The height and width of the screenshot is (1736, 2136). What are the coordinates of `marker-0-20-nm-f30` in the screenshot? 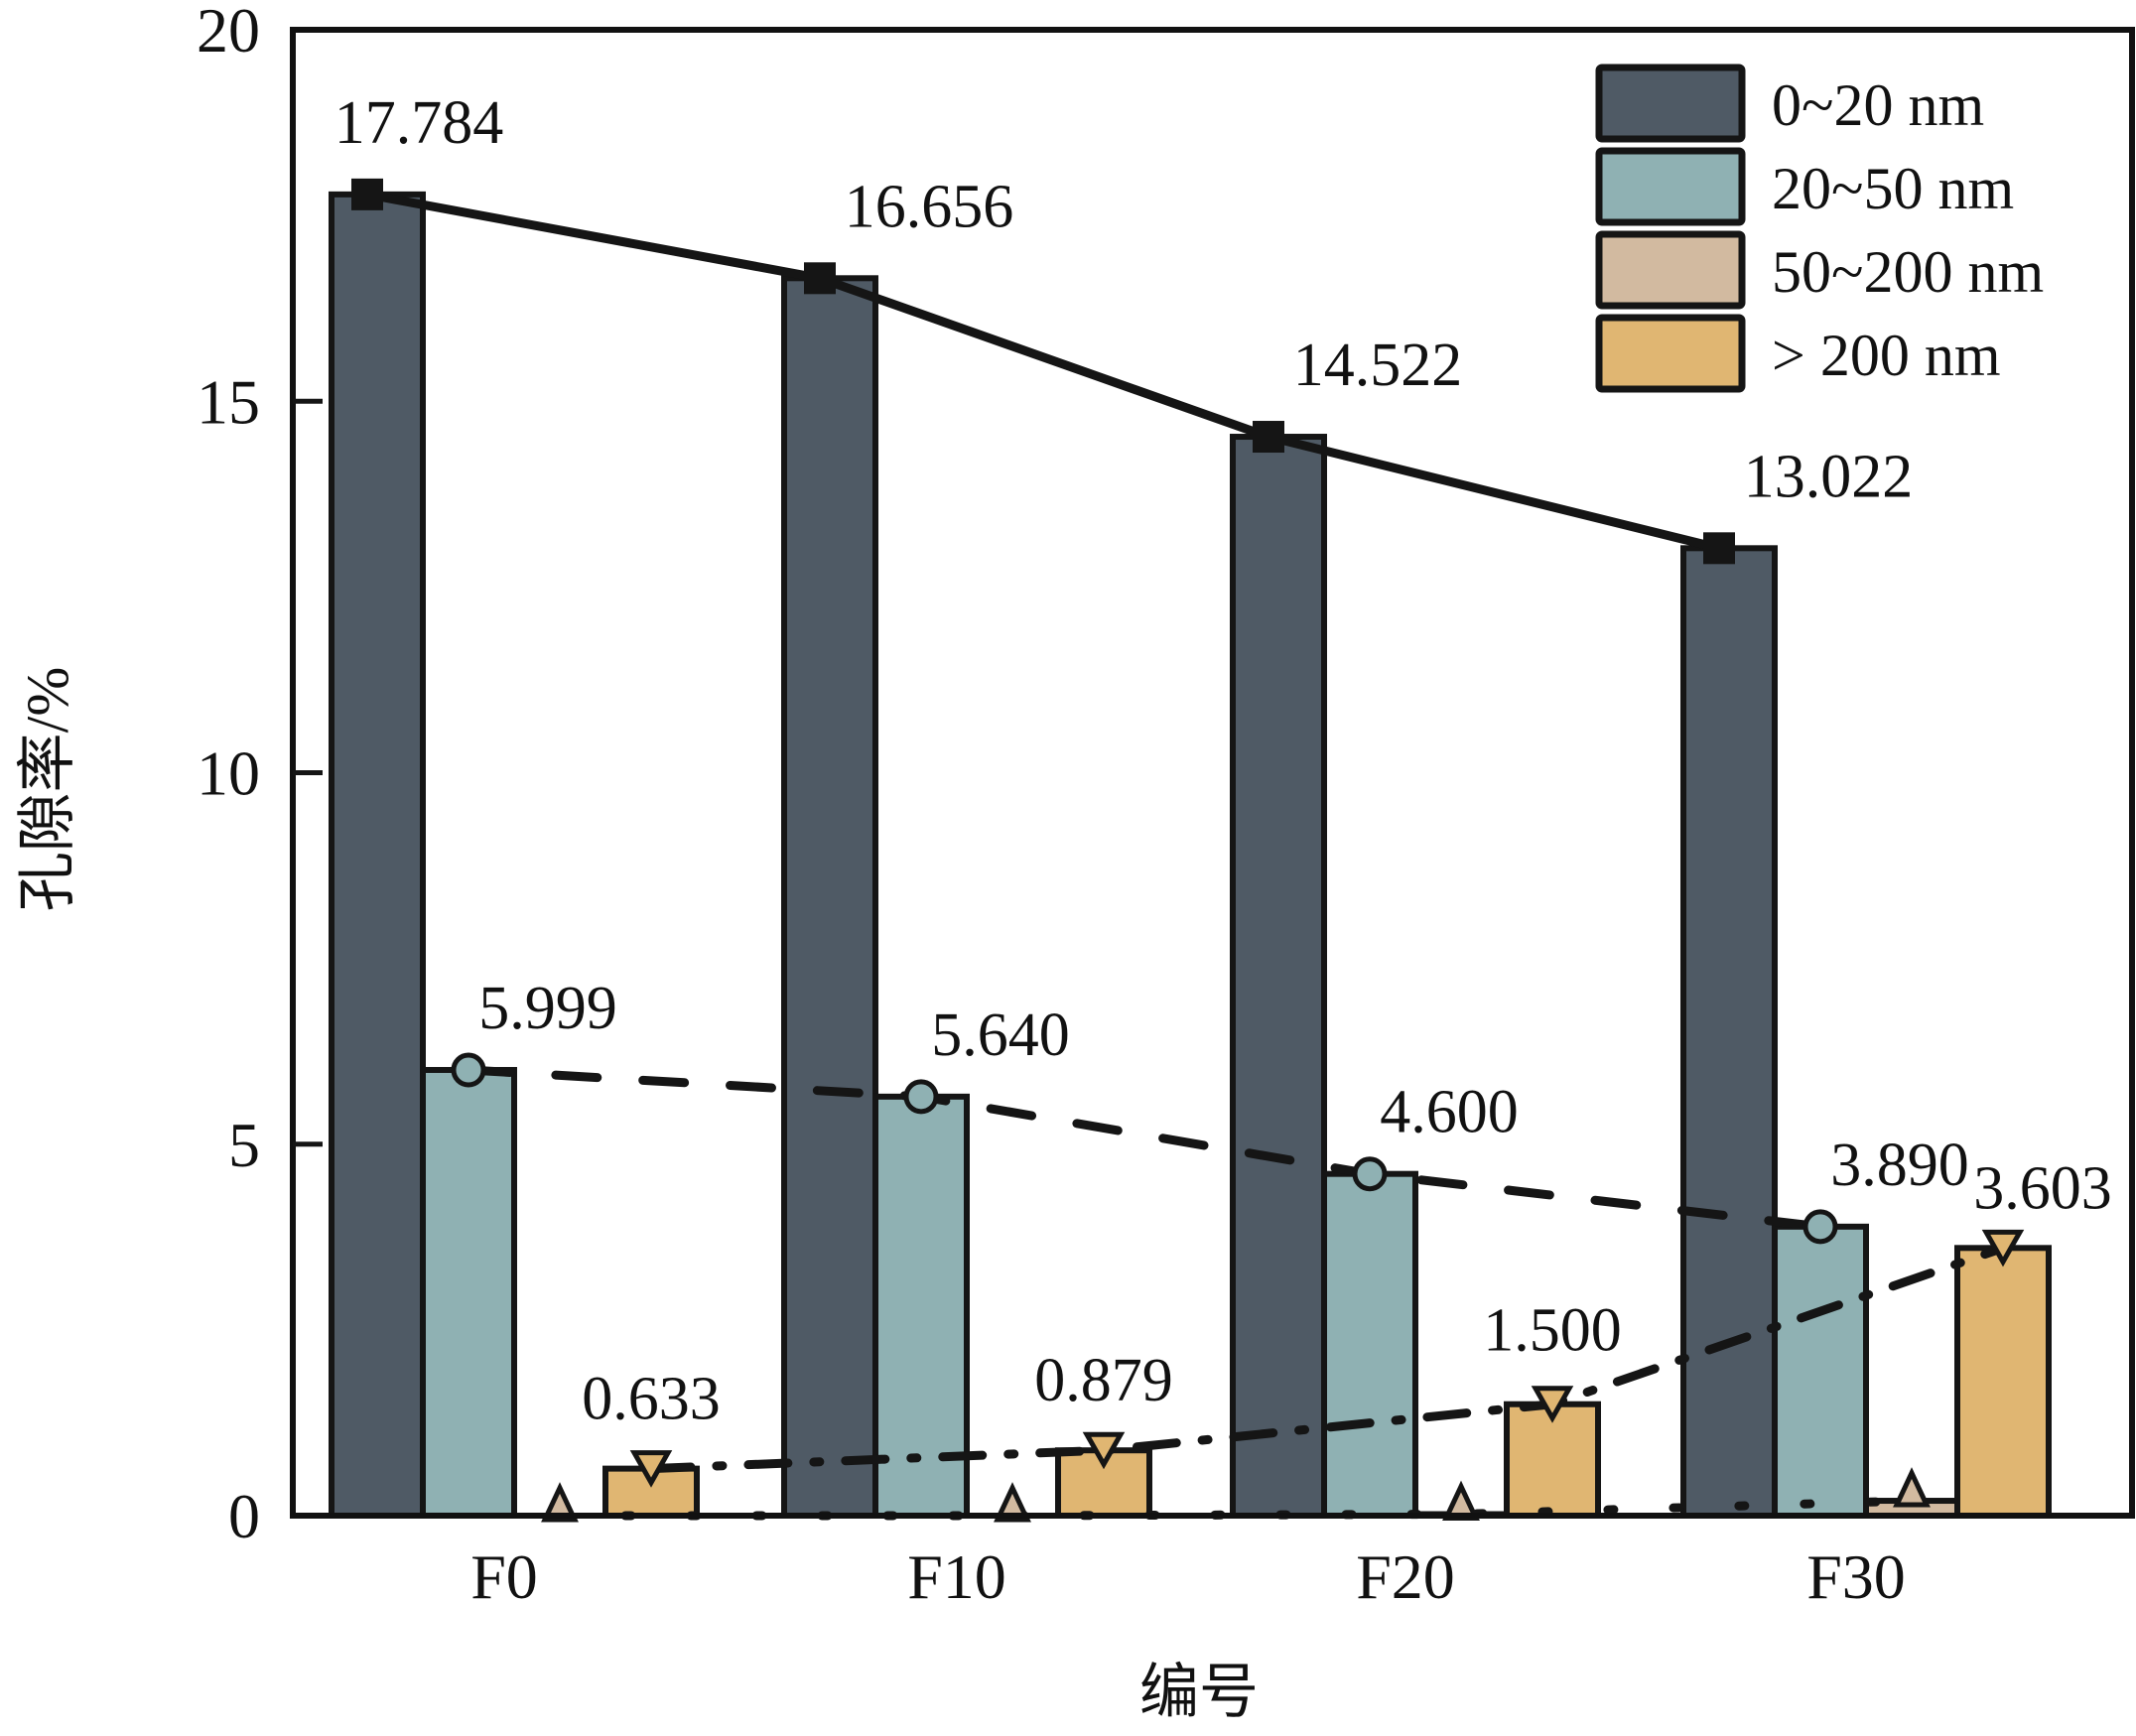 It's located at (1719, 548).